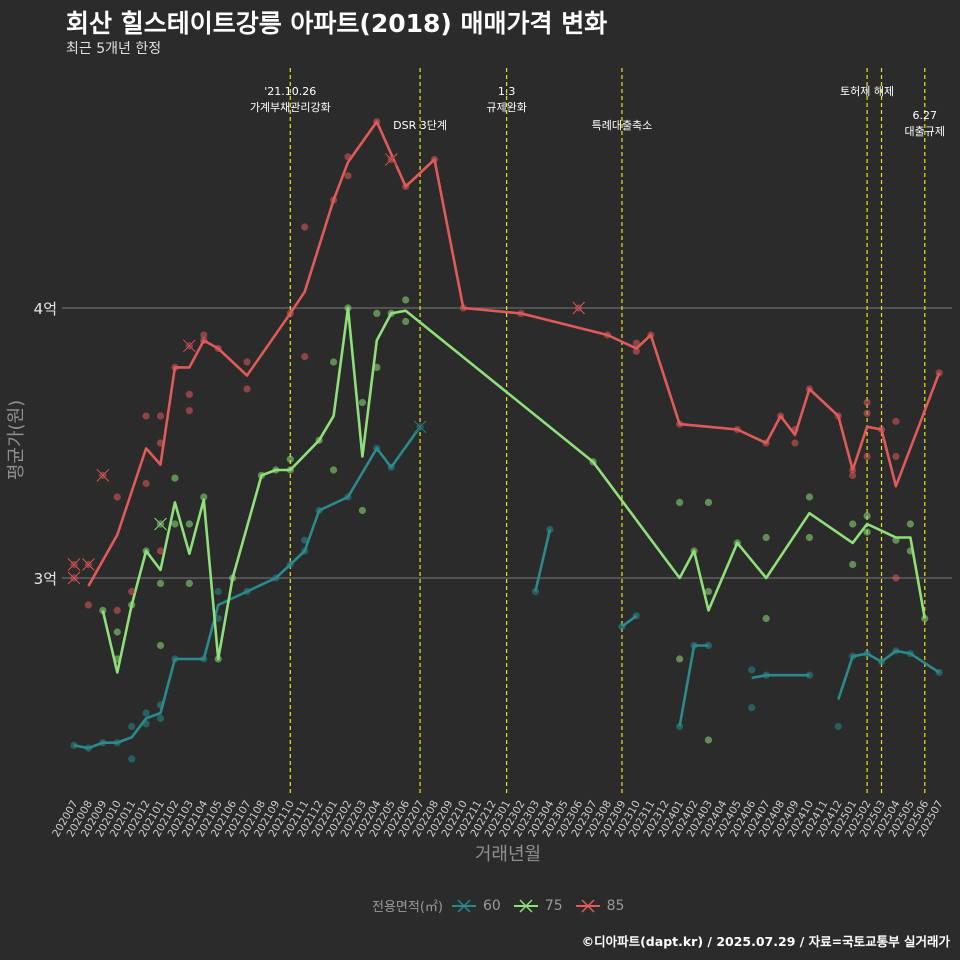 This screenshot has height=960, width=960. What do you see at coordinates (407, 907) in the screenshot?
I see `legend-title: 전용면적(㎡)` at bounding box center [407, 907].